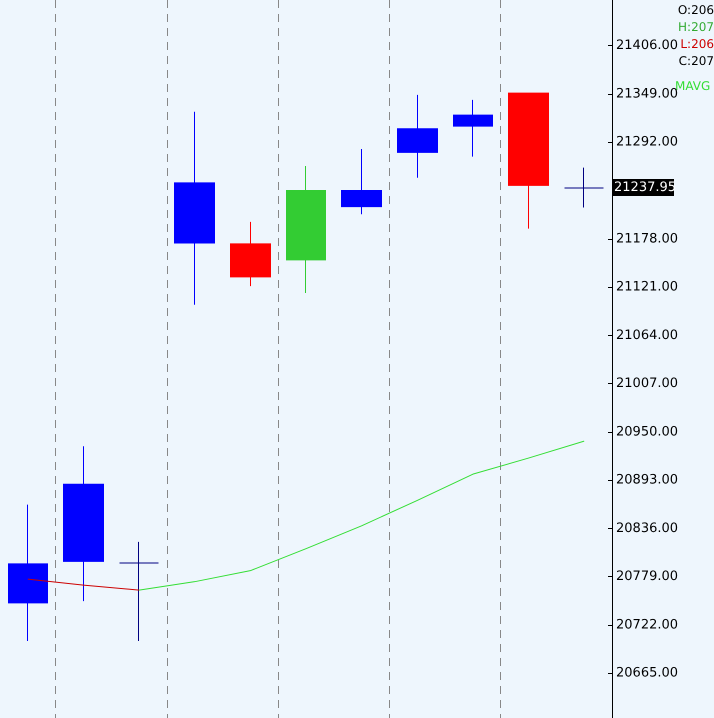 The image size is (714, 718). Describe the element at coordinates (696, 10) in the screenshot. I see `text: O:206` at that location.